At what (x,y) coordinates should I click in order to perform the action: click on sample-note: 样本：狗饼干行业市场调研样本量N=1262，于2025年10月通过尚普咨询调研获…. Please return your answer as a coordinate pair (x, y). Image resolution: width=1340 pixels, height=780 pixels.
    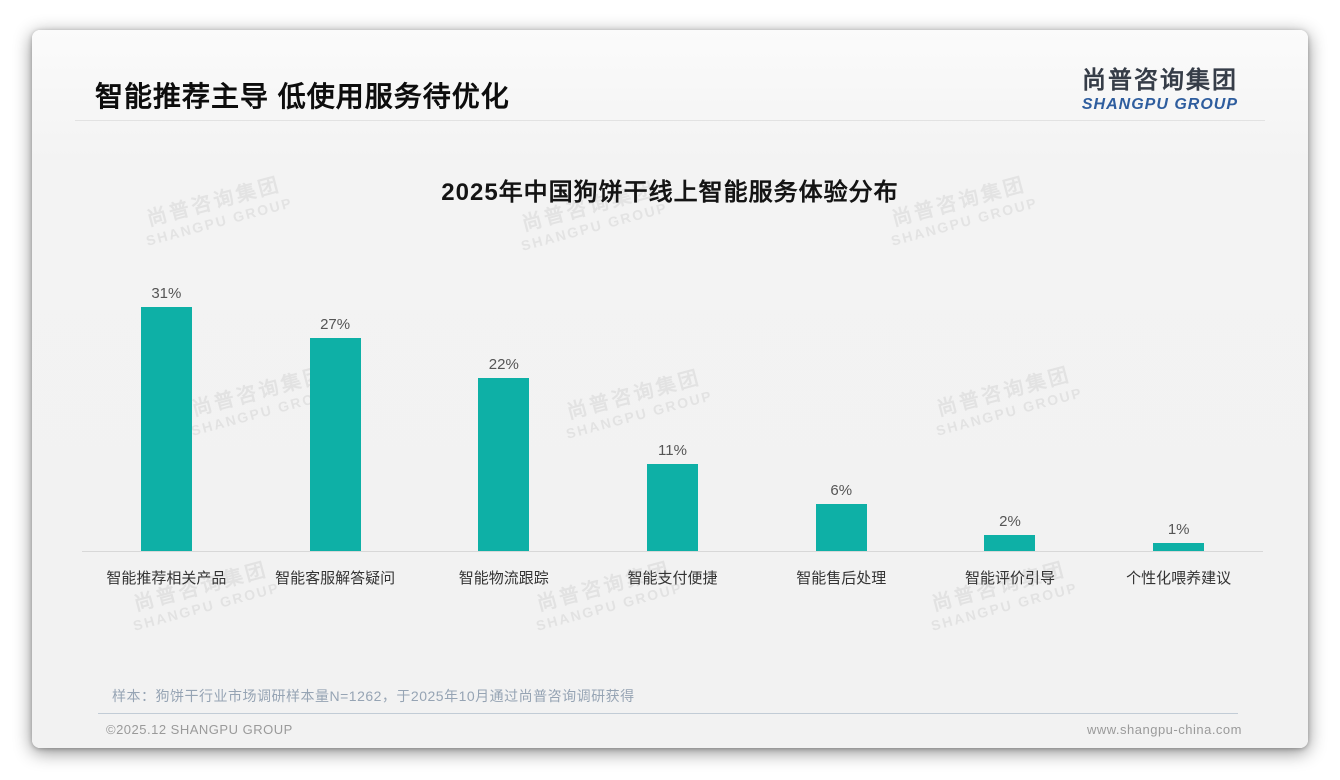
    Looking at the image, I should click on (373, 696).